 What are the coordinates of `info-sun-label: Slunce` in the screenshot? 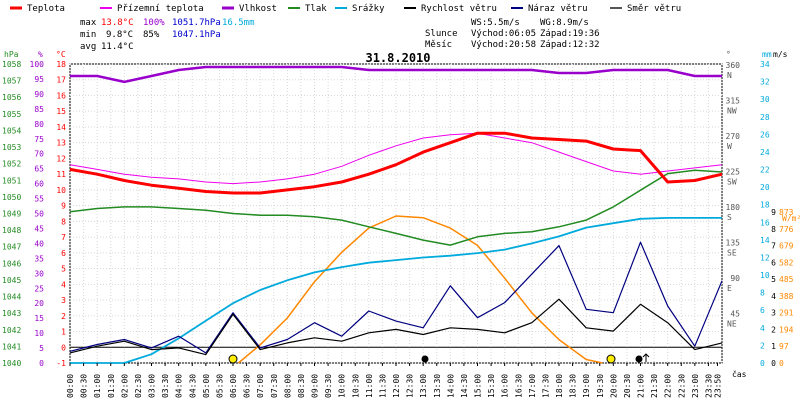 It's located at (441, 34).